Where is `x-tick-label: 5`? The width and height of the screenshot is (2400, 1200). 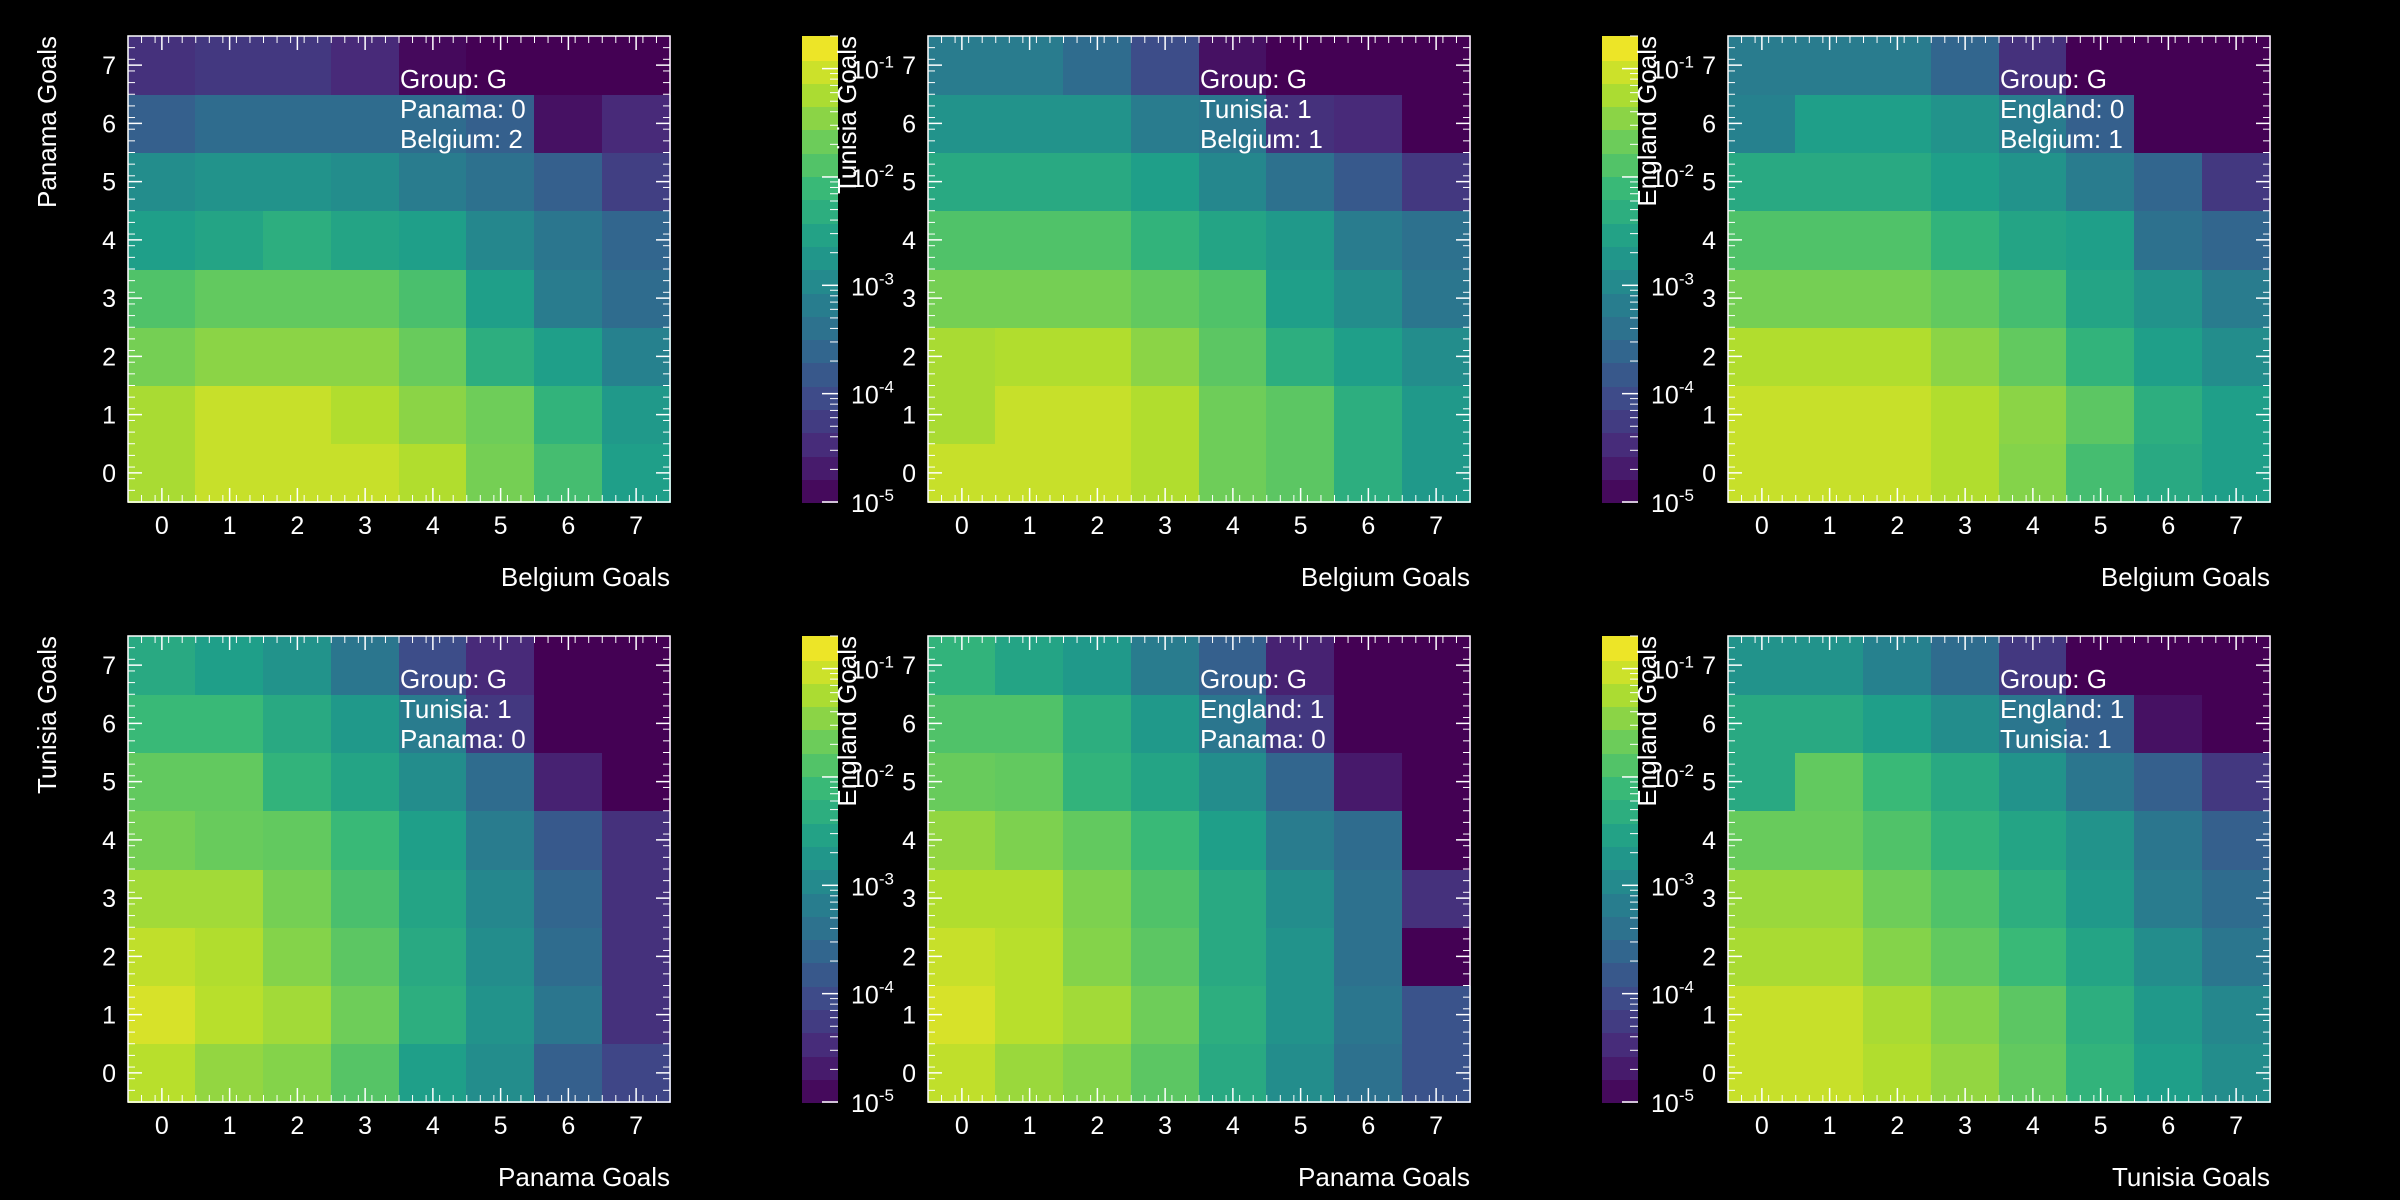
x-tick-label: 5 is located at coordinates (1301, 1126).